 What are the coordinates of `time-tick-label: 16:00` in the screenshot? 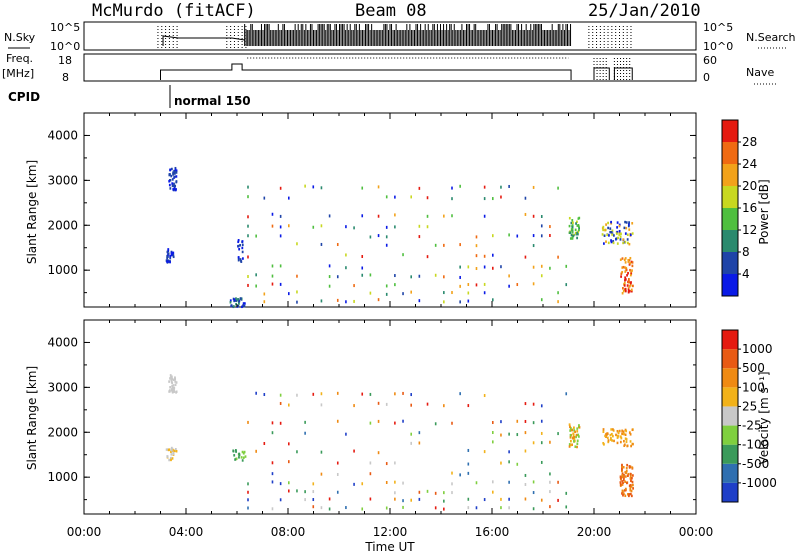 It's located at (492, 532).